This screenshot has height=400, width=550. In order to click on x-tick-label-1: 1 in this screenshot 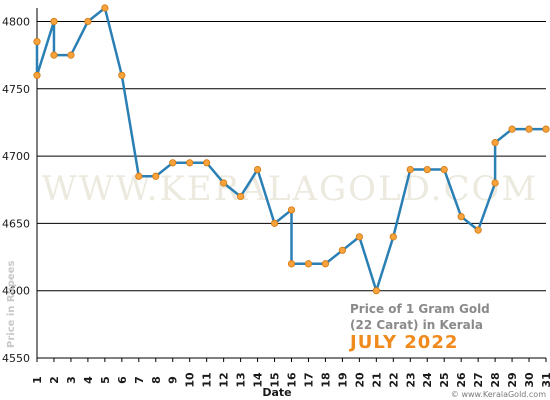, I will do `click(37, 380)`.